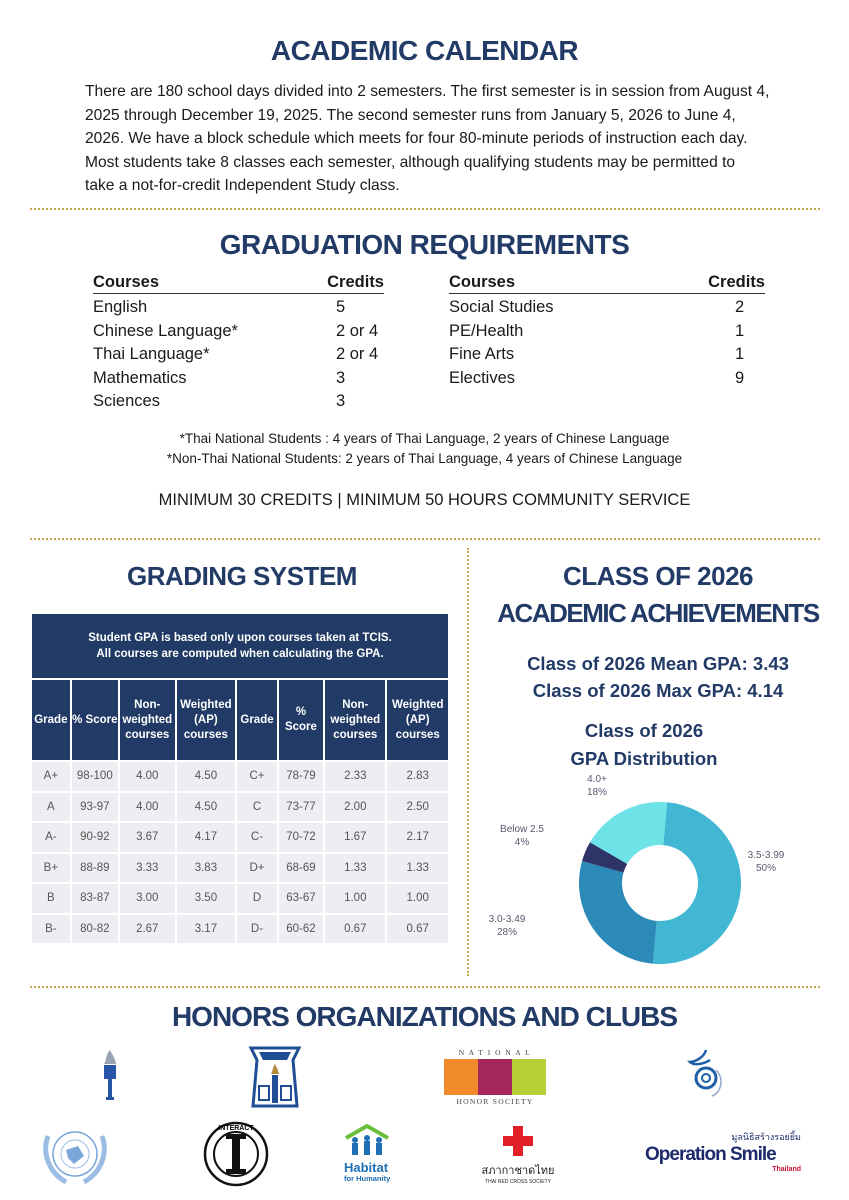  I want to click on grade-cell: 2.00, so click(355, 806).